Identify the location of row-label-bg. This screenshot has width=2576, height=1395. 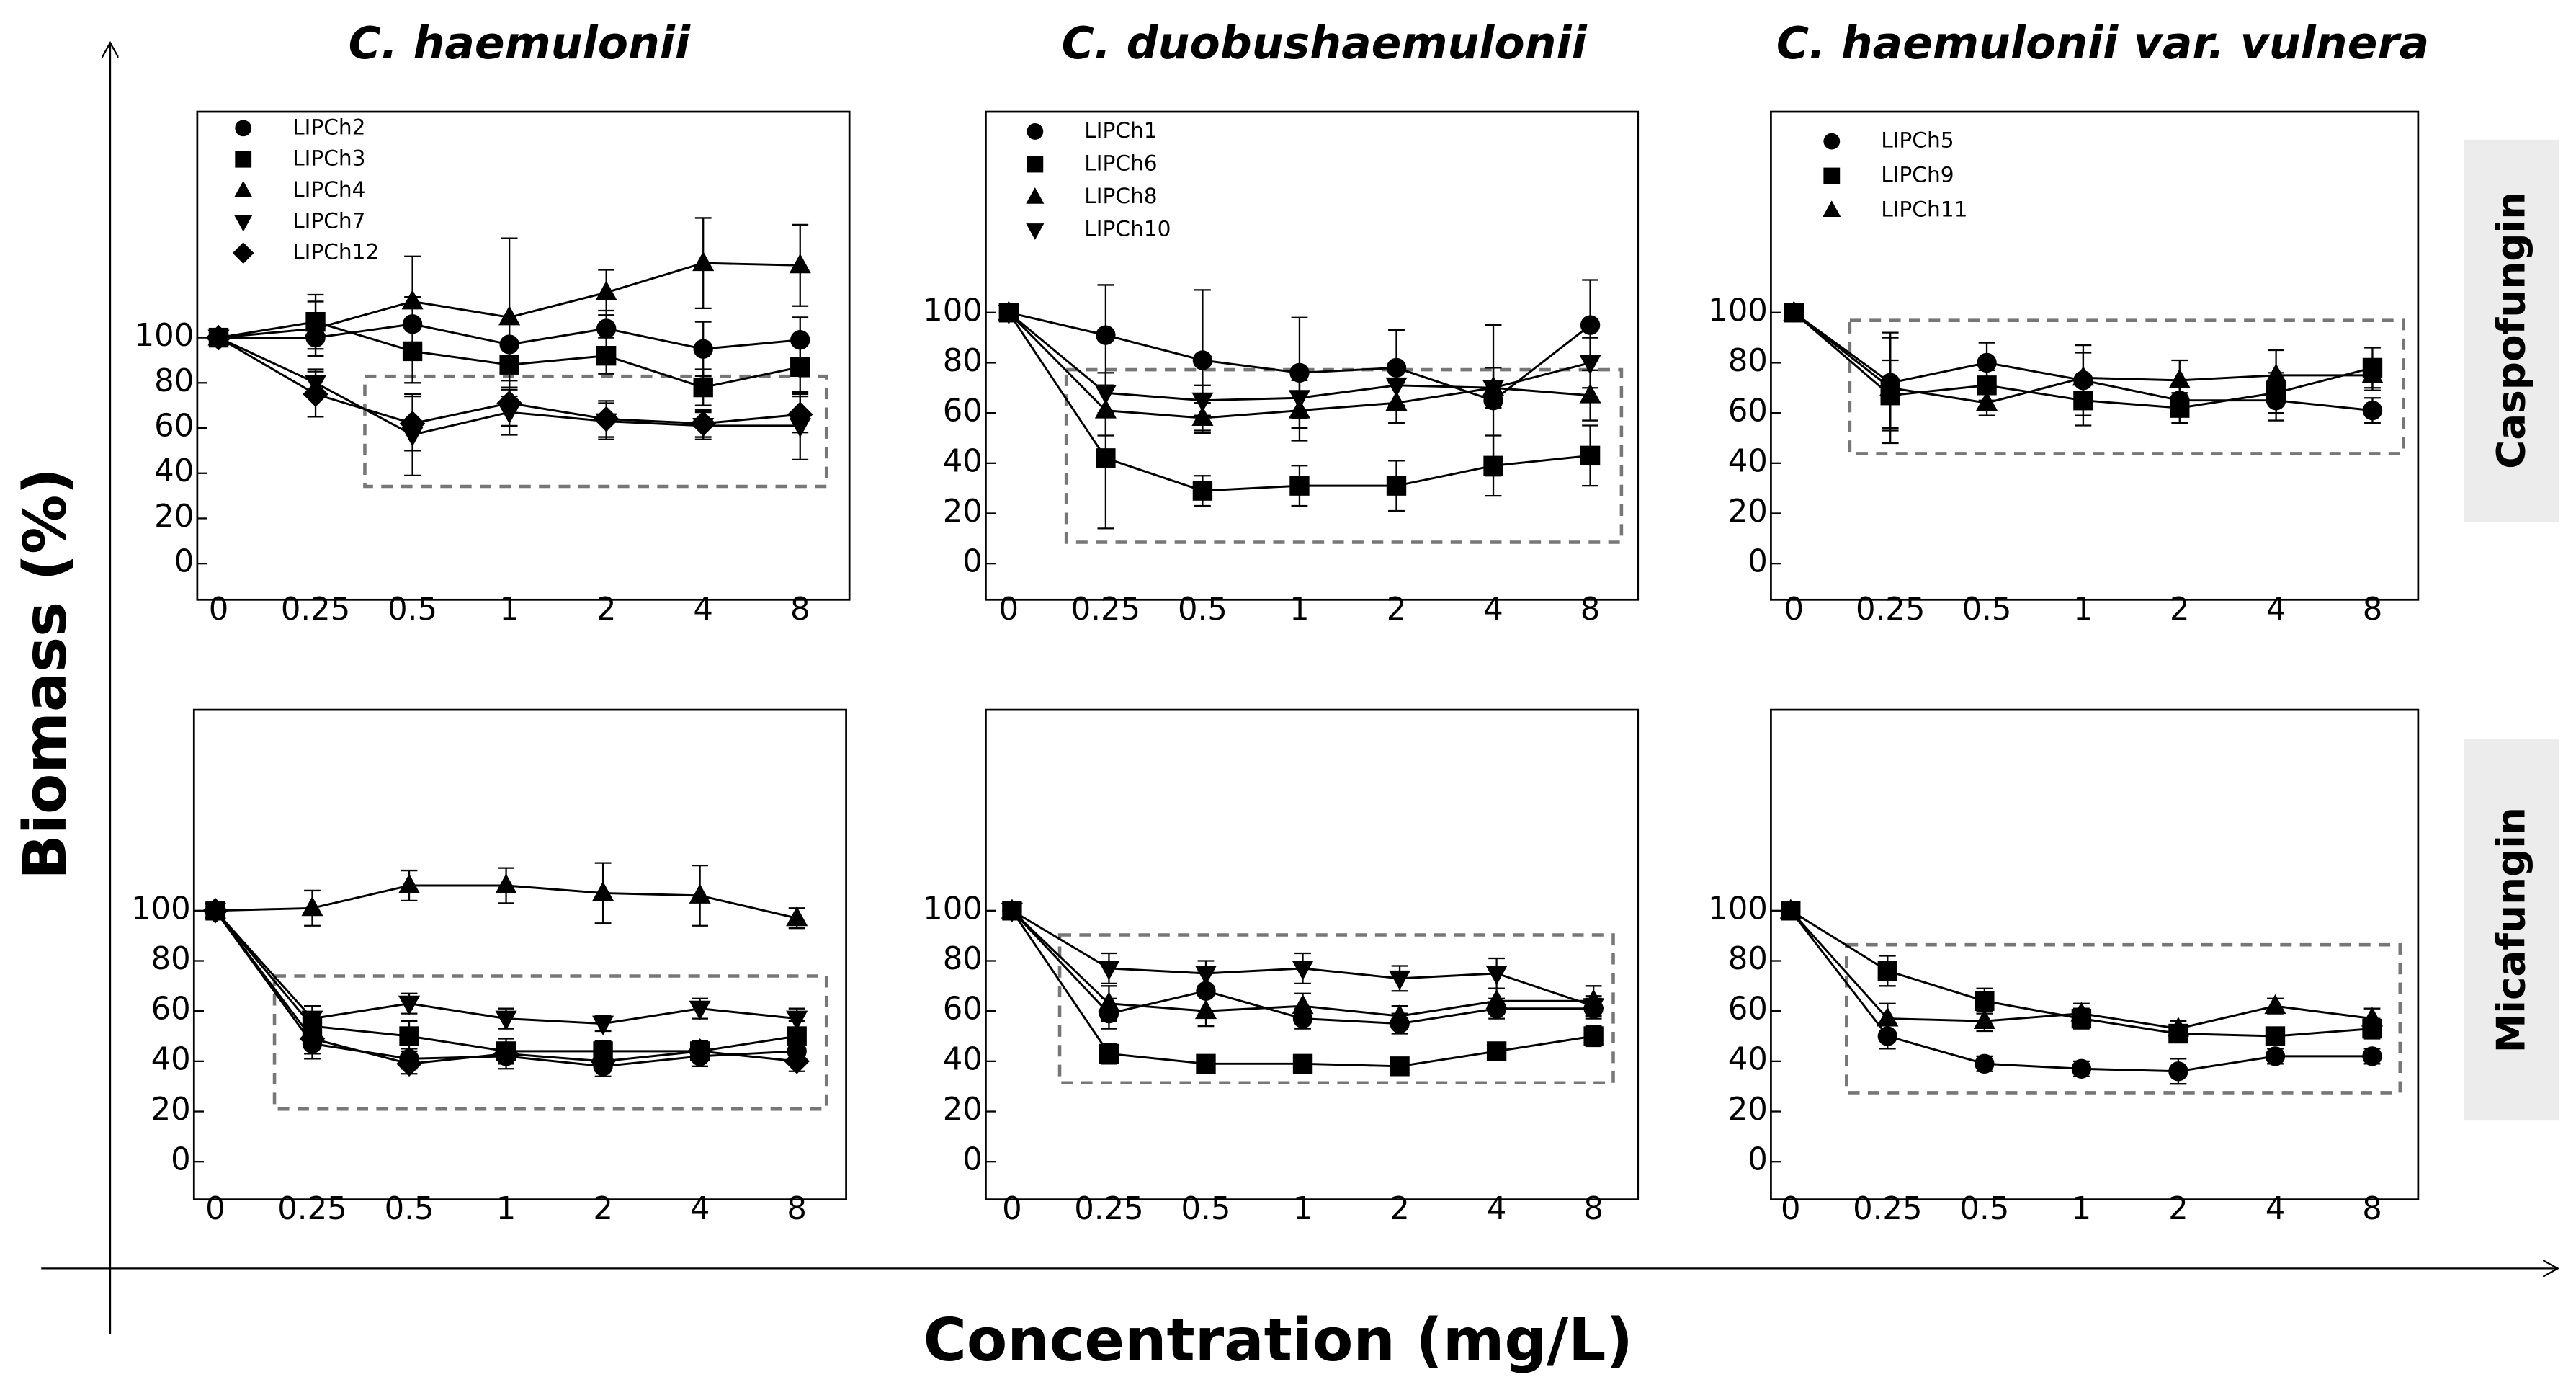
(2511, 930).